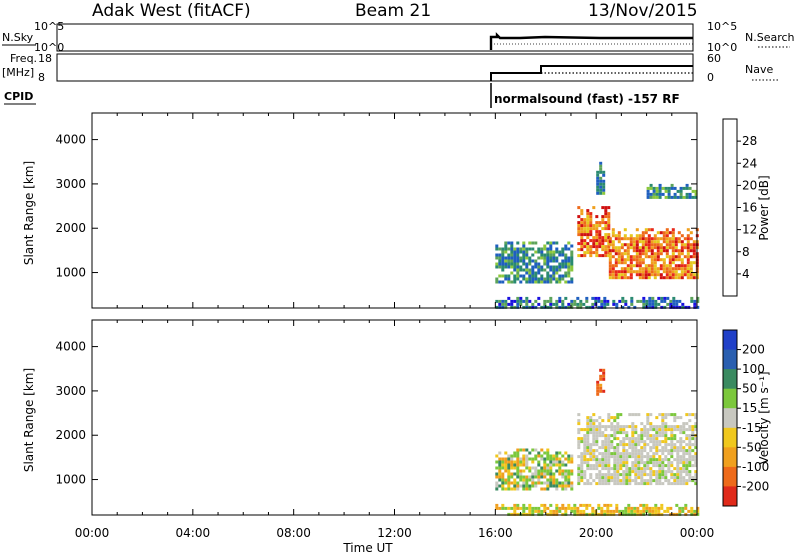 The height and width of the screenshot is (554, 800). What do you see at coordinates (722, 47) in the screenshot?
I see `nsearch-tick-bottom: 10^0` at bounding box center [722, 47].